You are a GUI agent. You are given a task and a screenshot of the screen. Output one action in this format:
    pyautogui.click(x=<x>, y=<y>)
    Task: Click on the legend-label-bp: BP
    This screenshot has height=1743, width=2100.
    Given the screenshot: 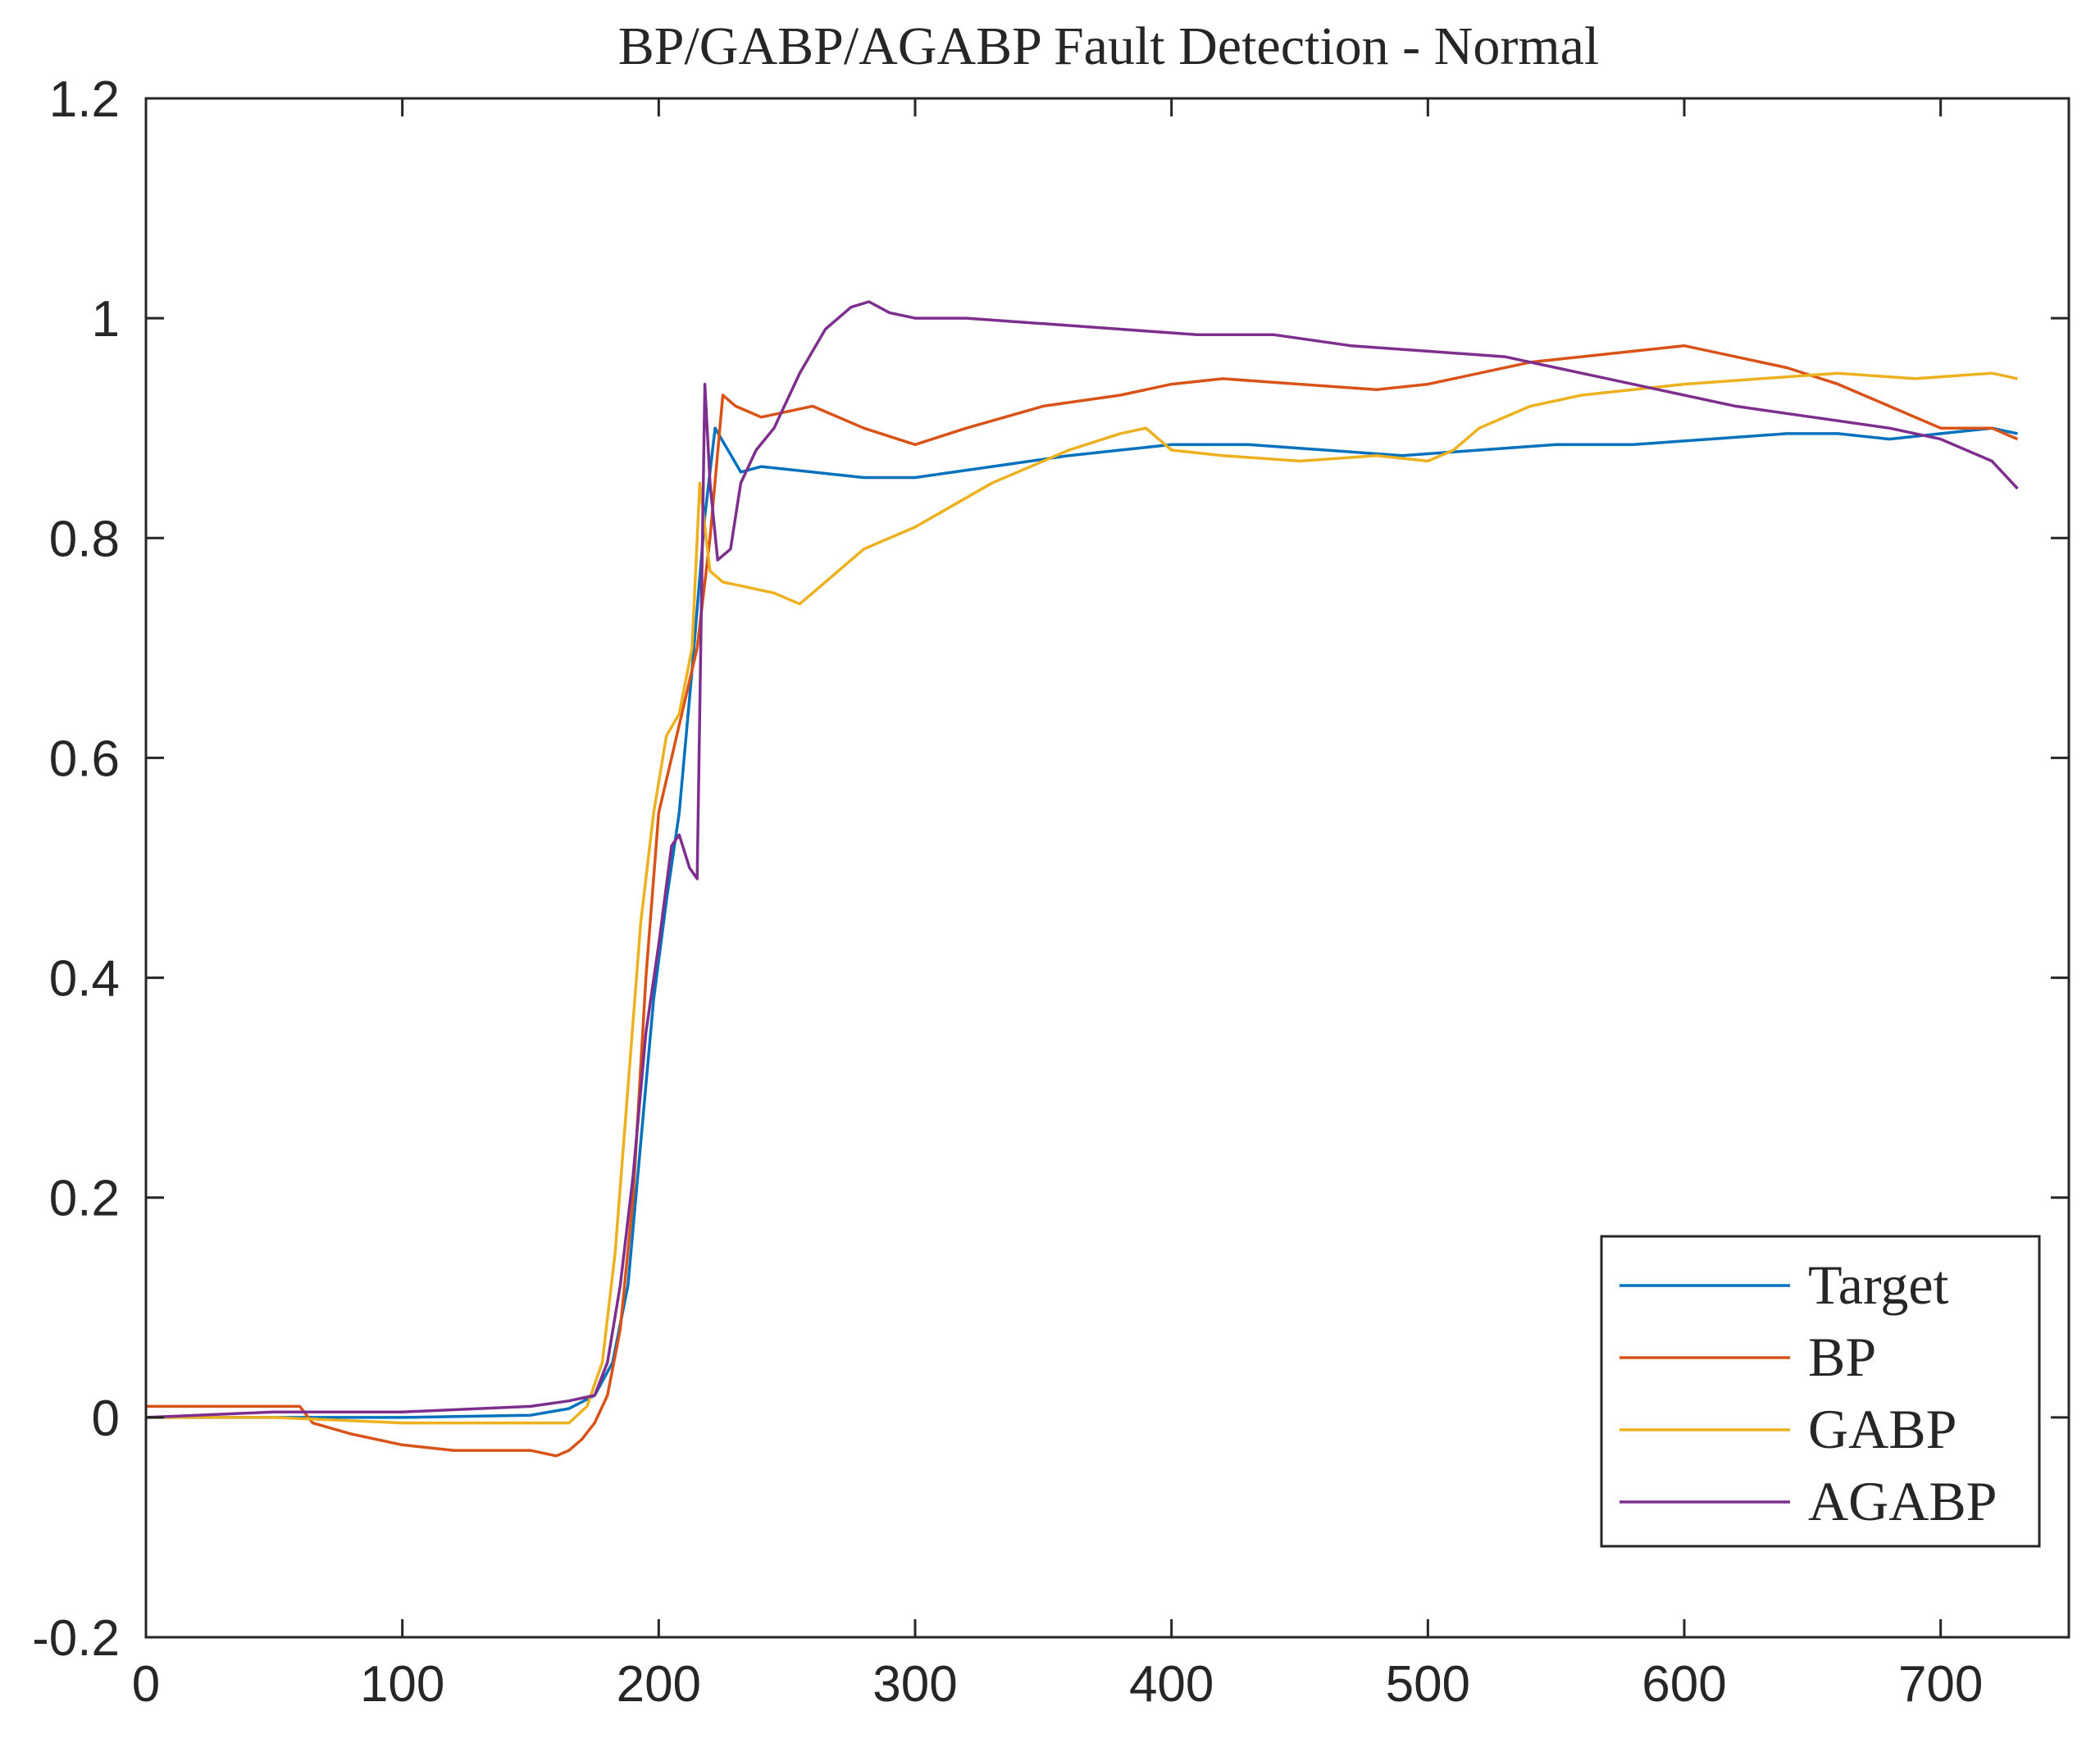 What is the action you would take?
    pyautogui.click(x=1842, y=1357)
    